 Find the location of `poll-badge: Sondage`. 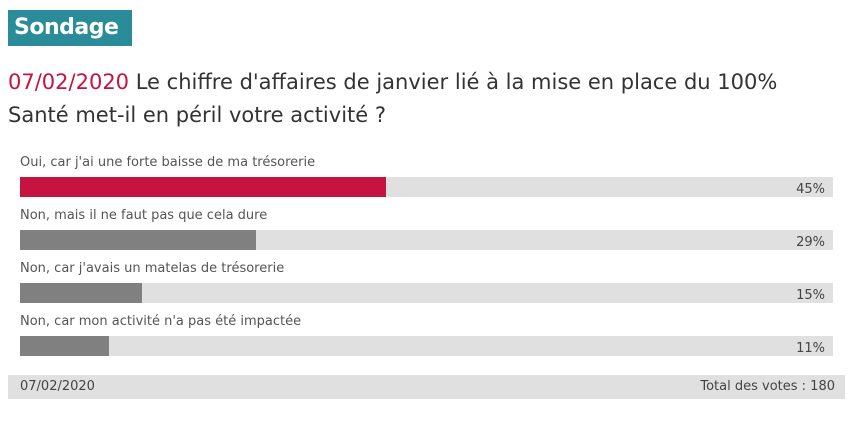

poll-badge: Sondage is located at coordinates (70, 28).